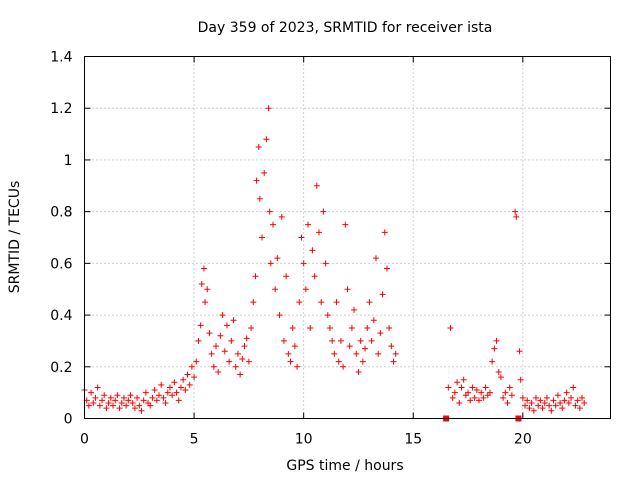 This screenshot has height=480, width=640. What do you see at coordinates (61, 368) in the screenshot?
I see `y-tick-label: 0.2` at bounding box center [61, 368].